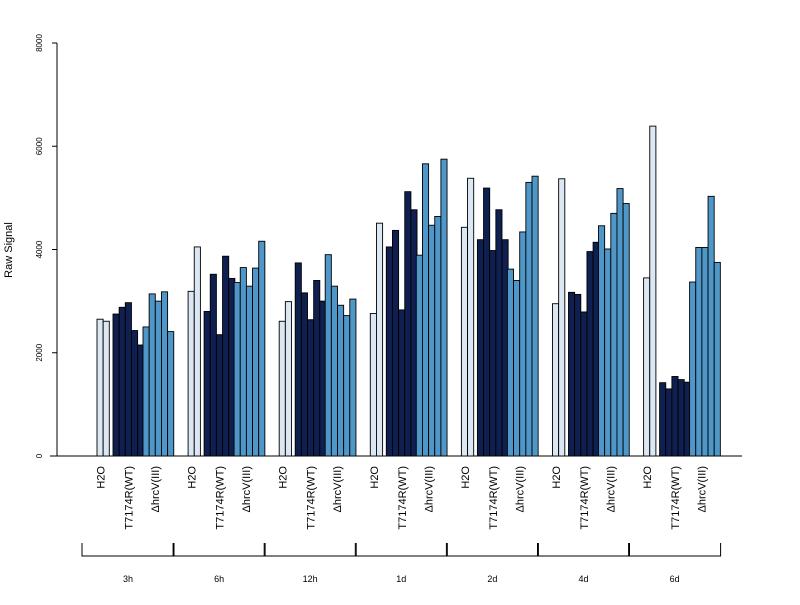  I want to click on time-point-label: 6h, so click(219, 579).